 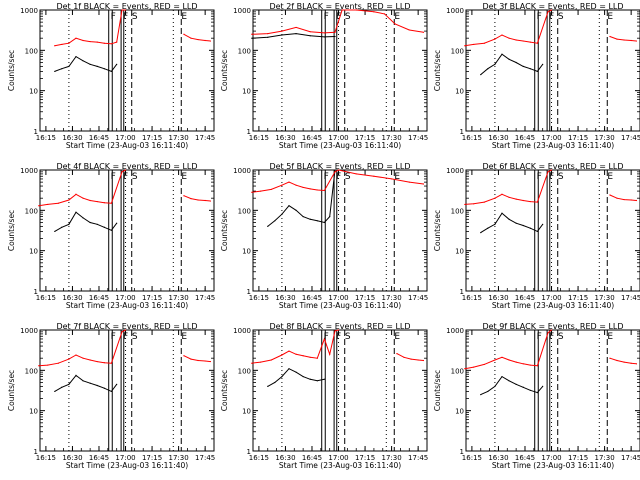 What do you see at coordinates (312, 458) in the screenshot?
I see `x-tick-label: 16:45` at bounding box center [312, 458].